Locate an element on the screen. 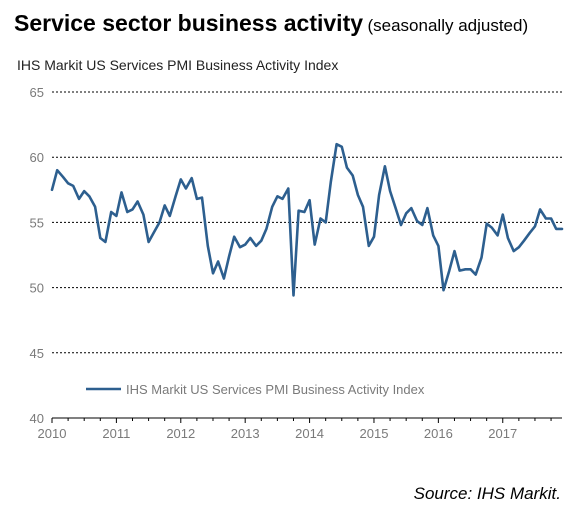 Image resolution: width=581 pixels, height=511 pixels. y-tick-label: 45 is located at coordinates (37, 353).